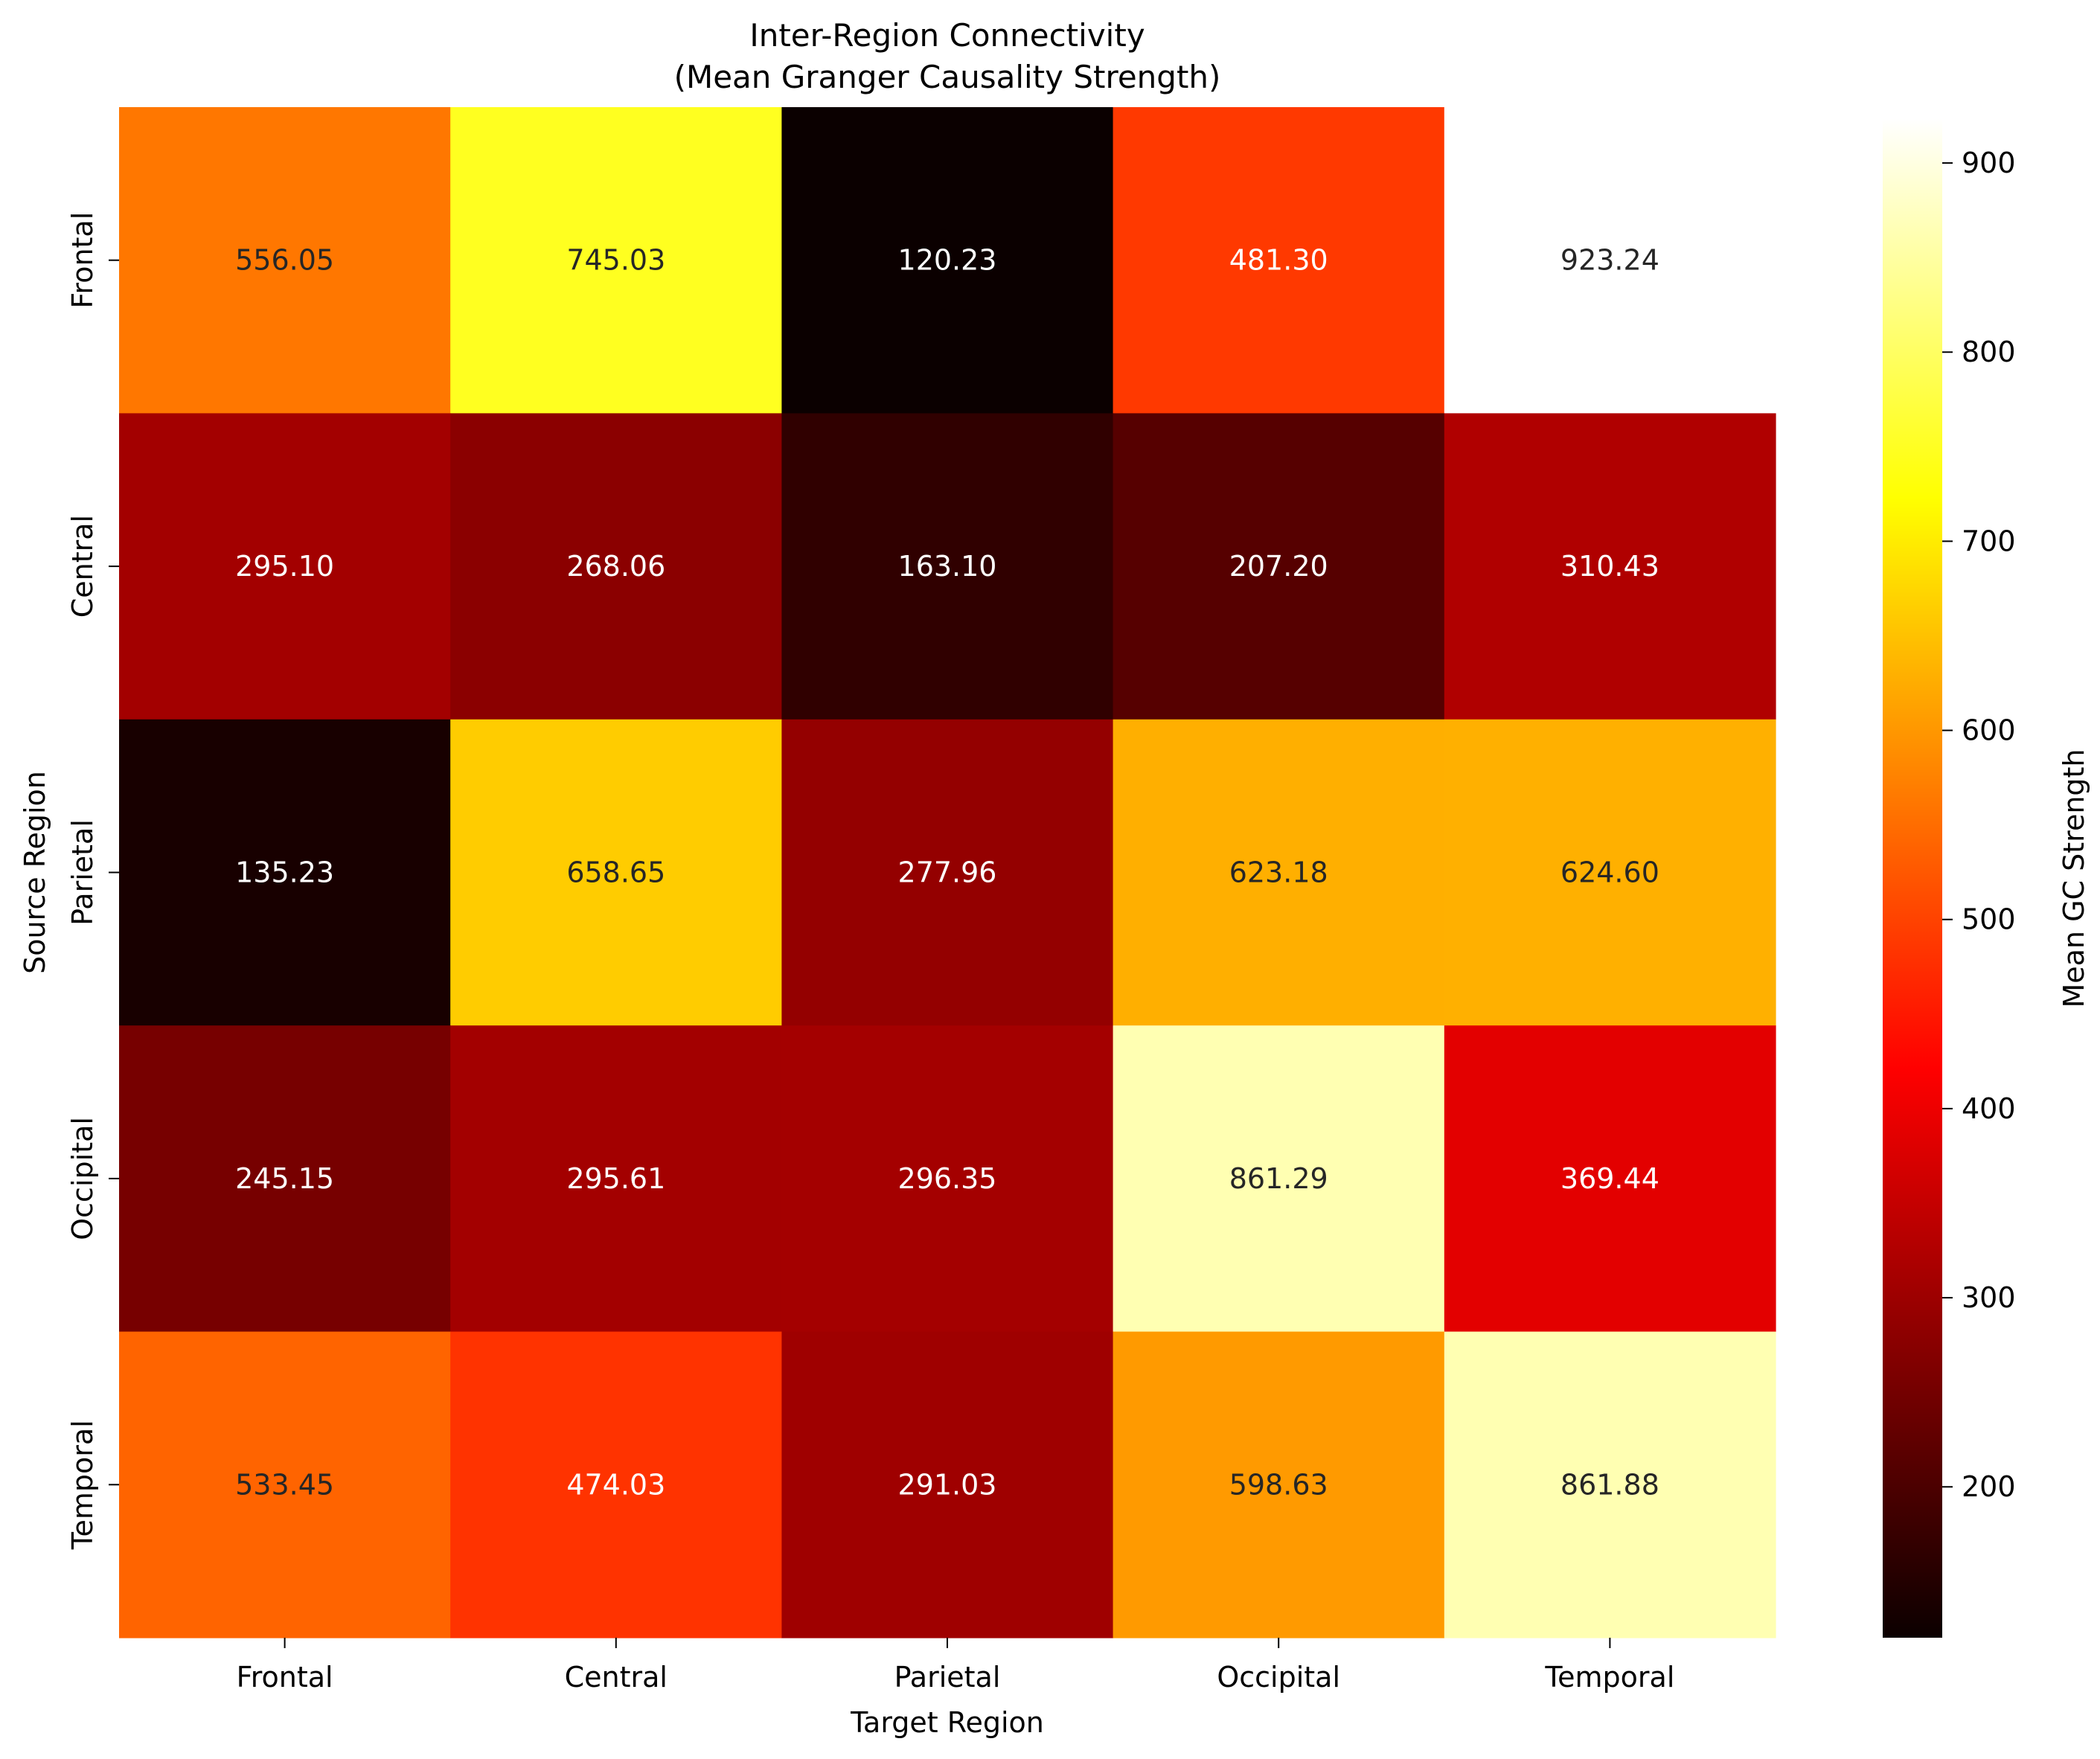  I want to click on chart-title-line-2: (Mean Granger Causality Strength), so click(948, 77).